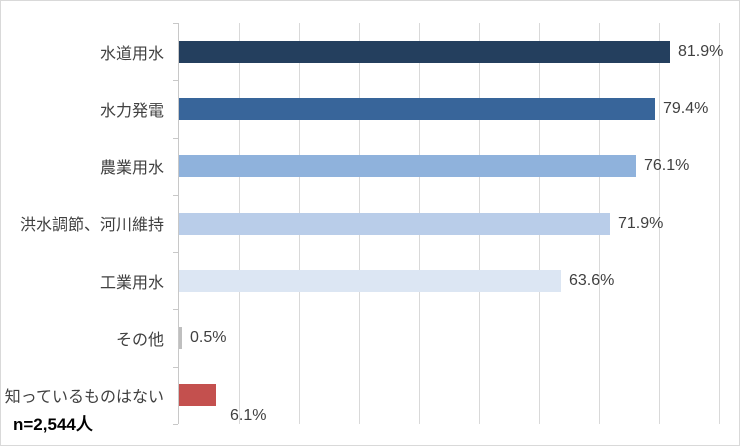 Image resolution: width=740 pixels, height=446 pixels. I want to click on category-label: 水道用水, so click(131, 54).